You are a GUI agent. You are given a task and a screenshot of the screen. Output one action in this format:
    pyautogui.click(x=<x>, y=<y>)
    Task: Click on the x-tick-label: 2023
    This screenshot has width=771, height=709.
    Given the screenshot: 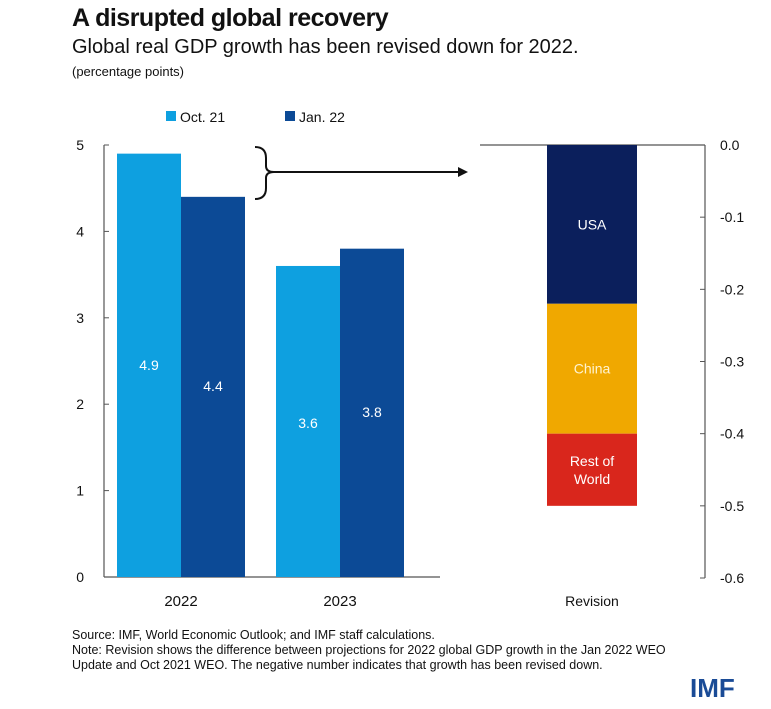 What is the action you would take?
    pyautogui.click(x=339, y=601)
    